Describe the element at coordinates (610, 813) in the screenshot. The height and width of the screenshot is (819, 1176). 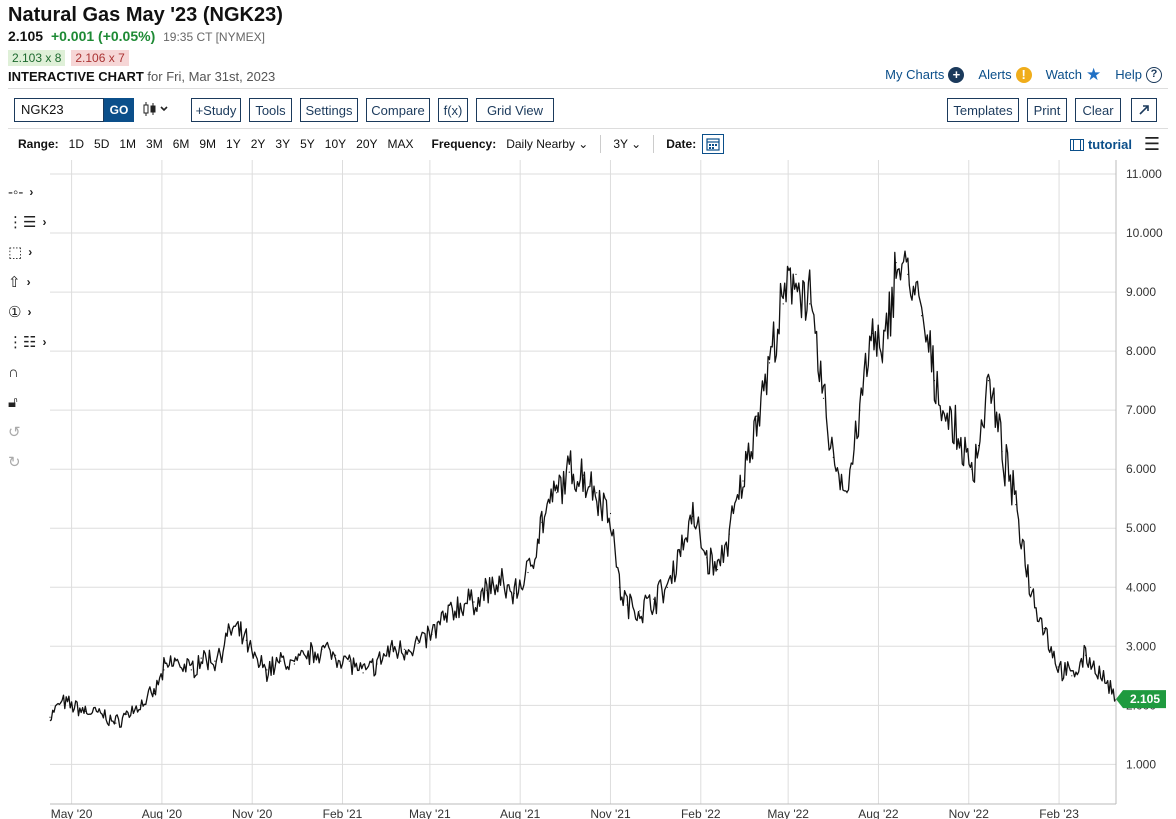
I see `x-tick-label: Nov '21` at that location.